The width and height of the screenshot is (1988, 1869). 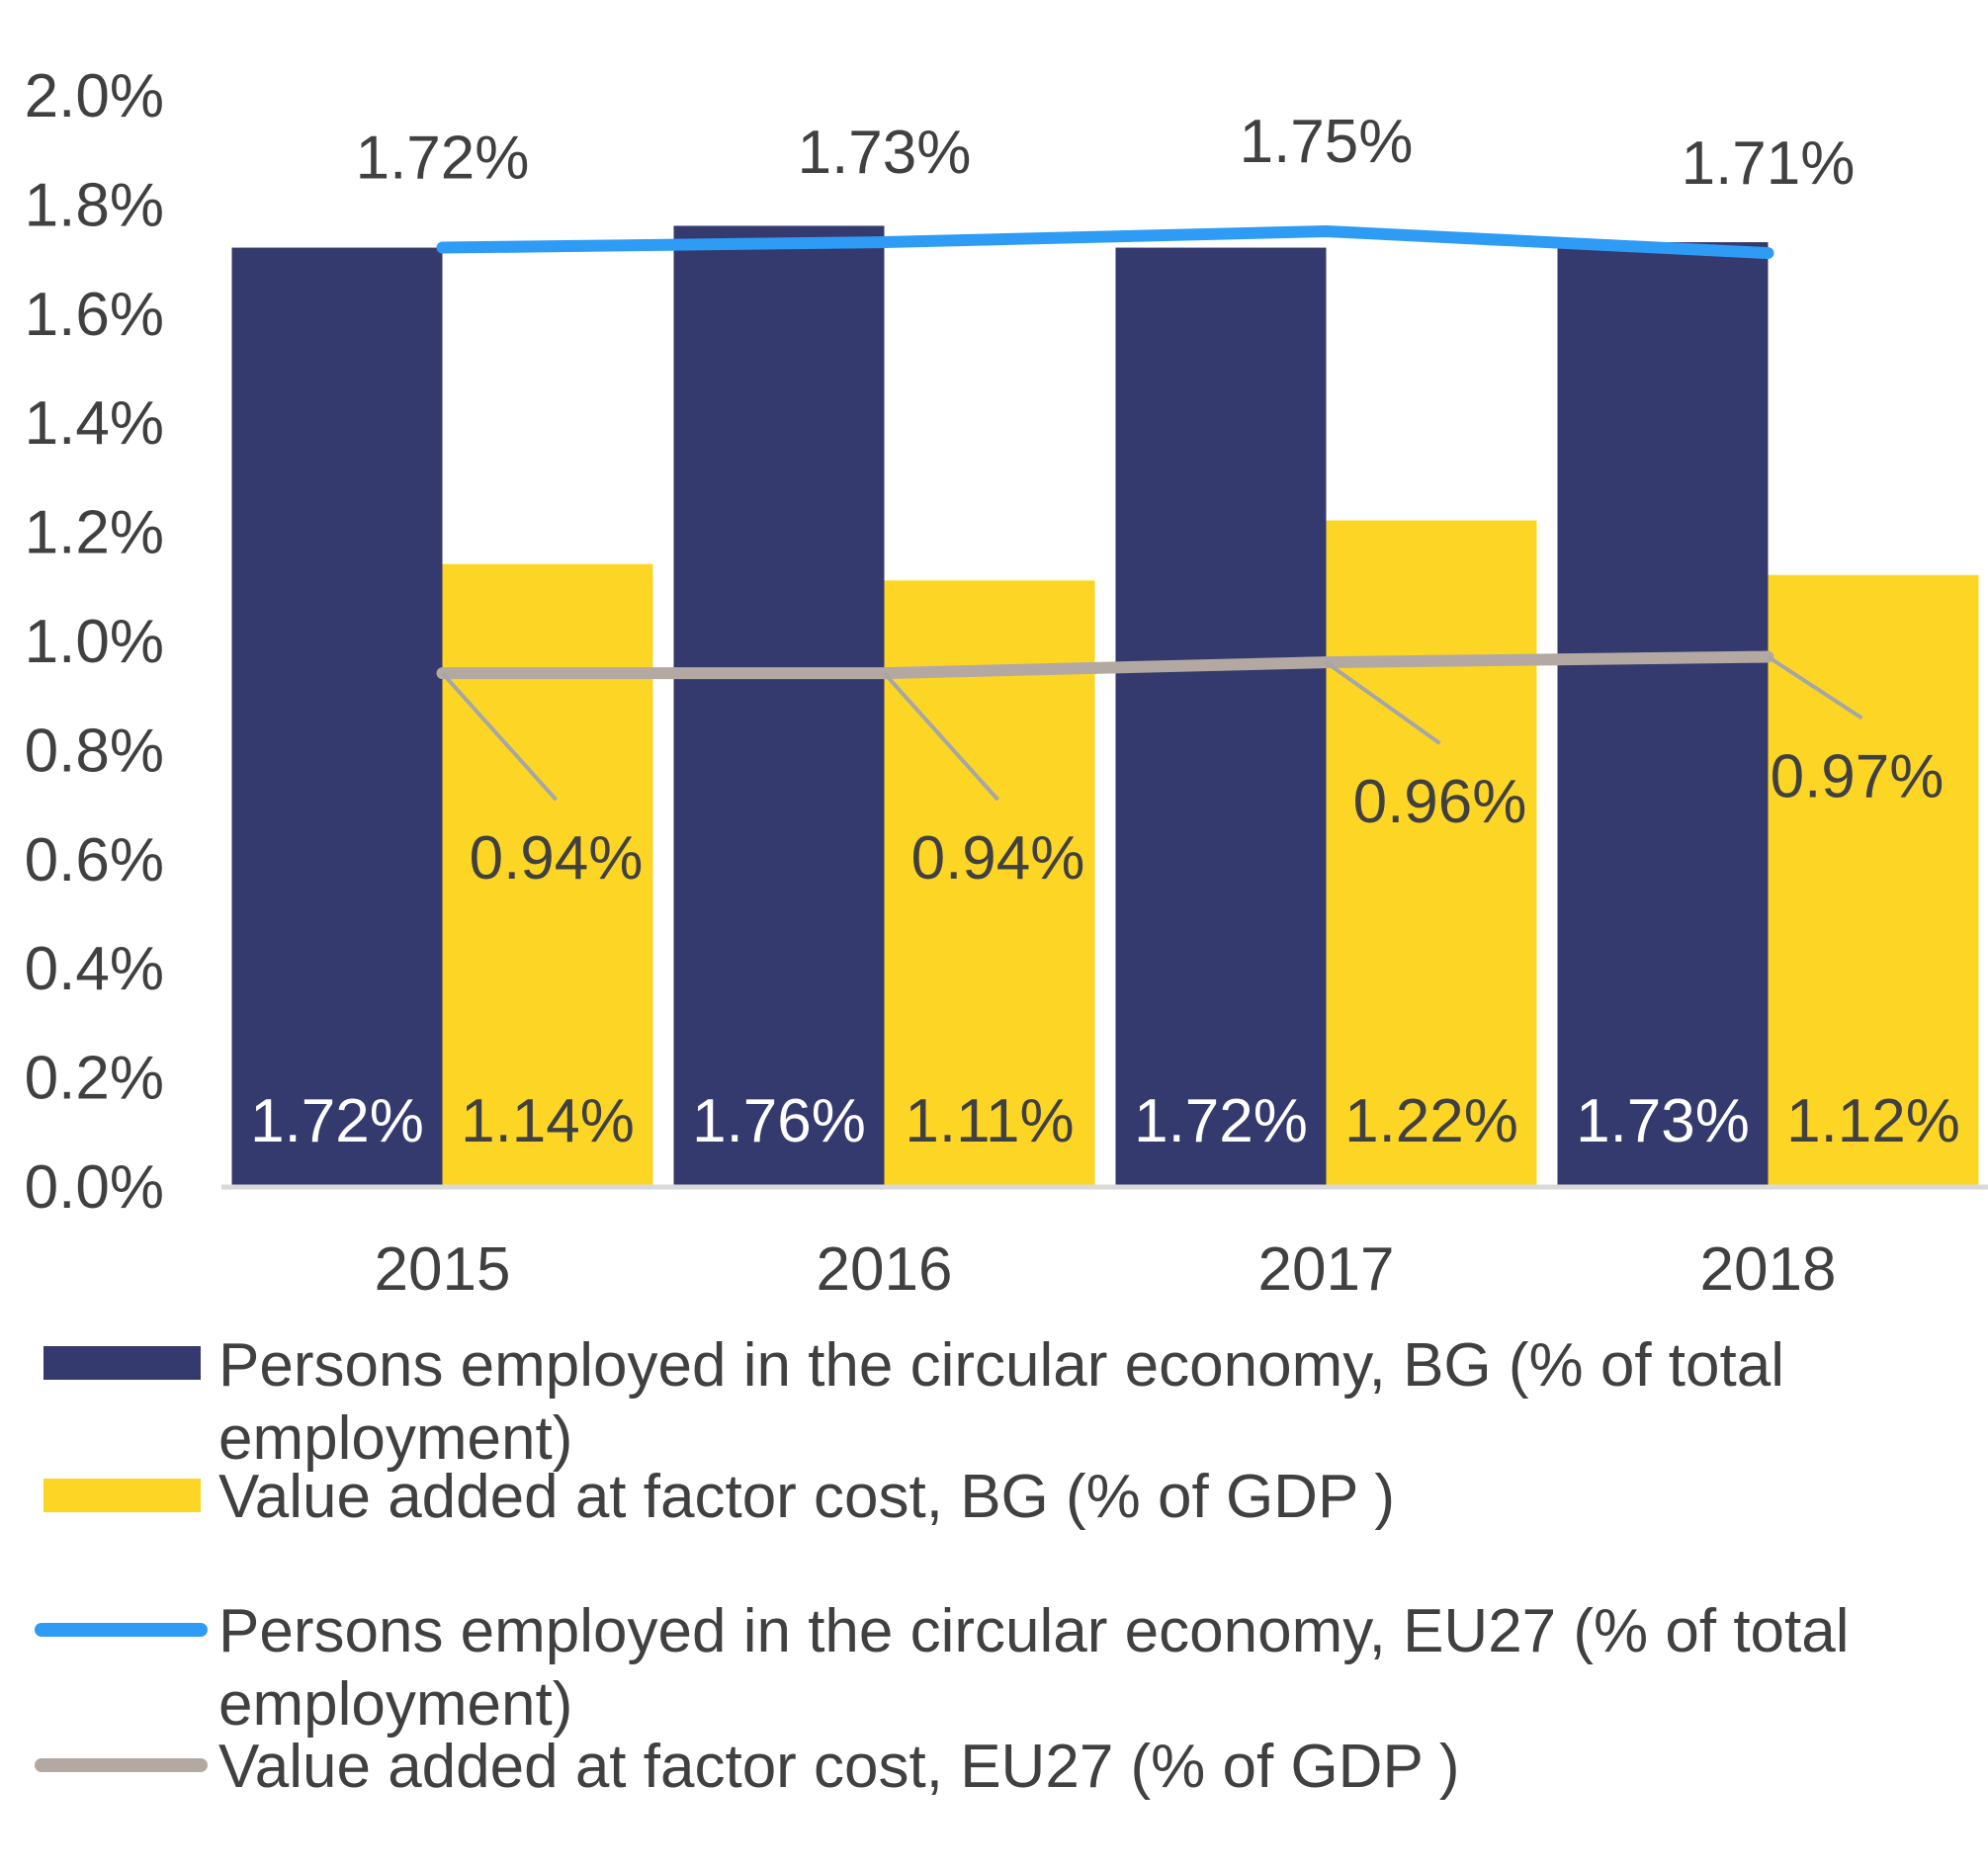 I want to click on x-tick-label: 2015, so click(x=443, y=1269).